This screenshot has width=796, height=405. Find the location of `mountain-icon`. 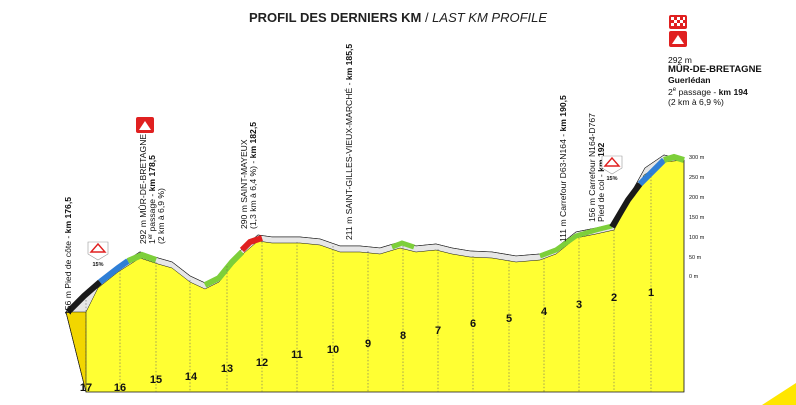

mountain-icon is located at coordinates (145, 125).